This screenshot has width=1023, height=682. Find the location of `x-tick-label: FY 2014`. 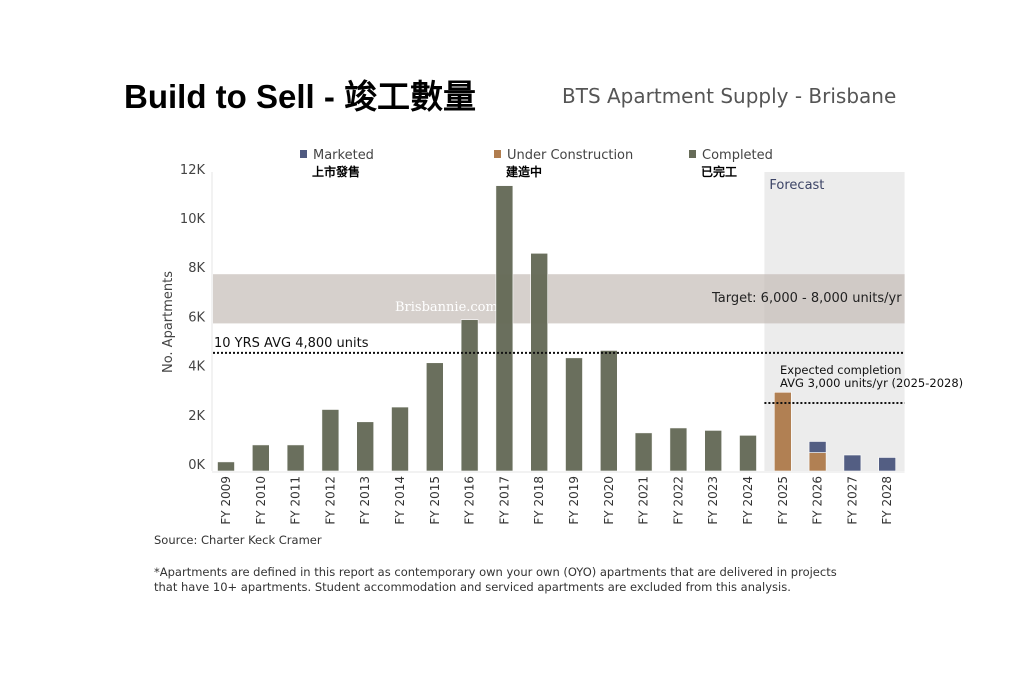

x-tick-label: FY 2014 is located at coordinates (400, 500).